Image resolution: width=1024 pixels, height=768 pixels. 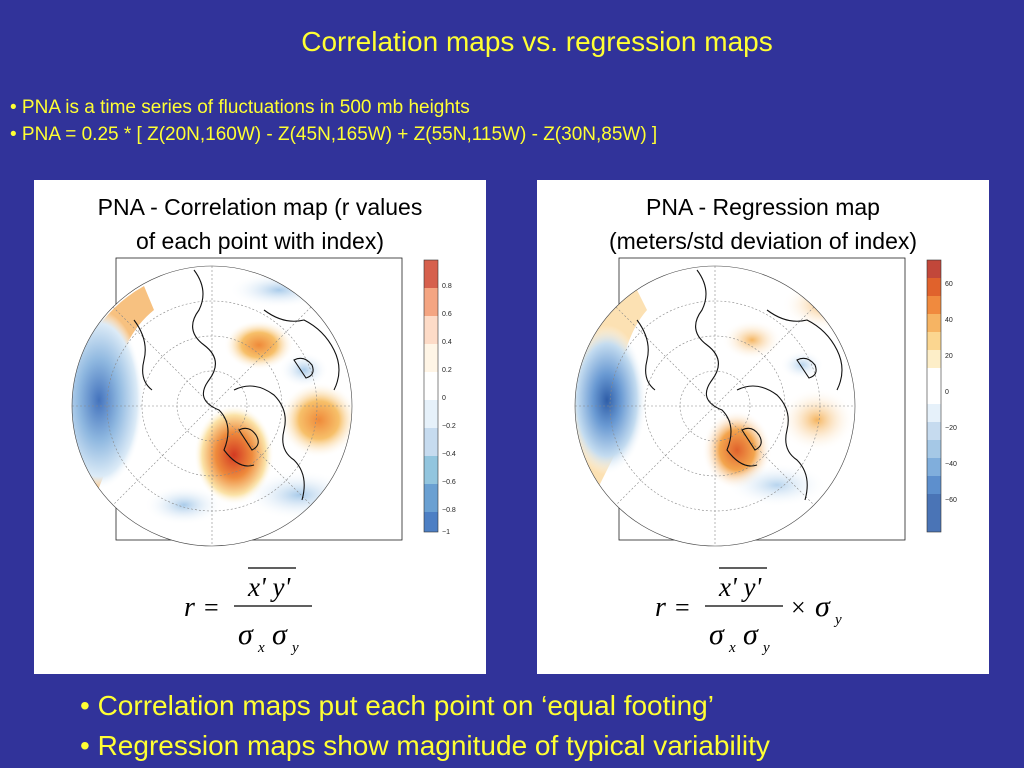 I want to click on regression-title-line1: PNA - Regression map, so click(x=763, y=207).